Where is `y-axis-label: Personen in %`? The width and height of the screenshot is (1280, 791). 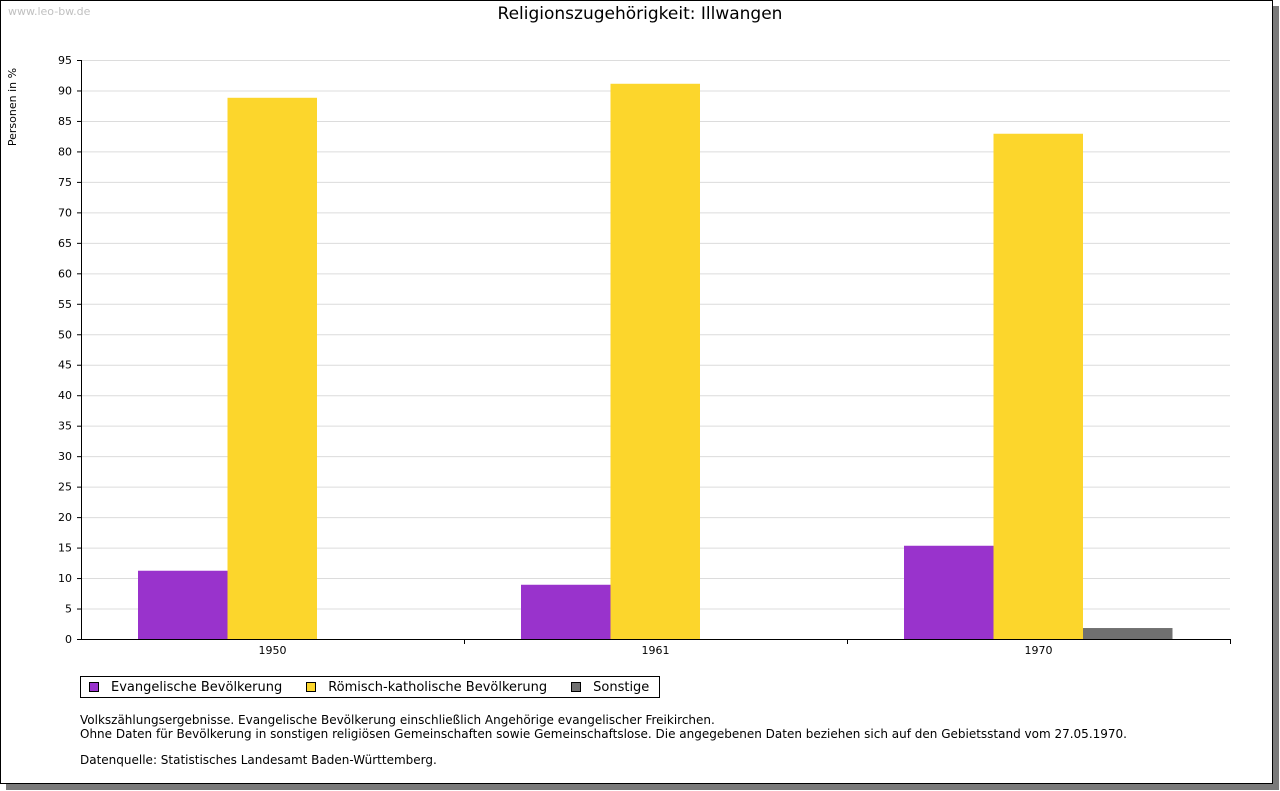
y-axis-label: Personen in % is located at coordinates (12, 107).